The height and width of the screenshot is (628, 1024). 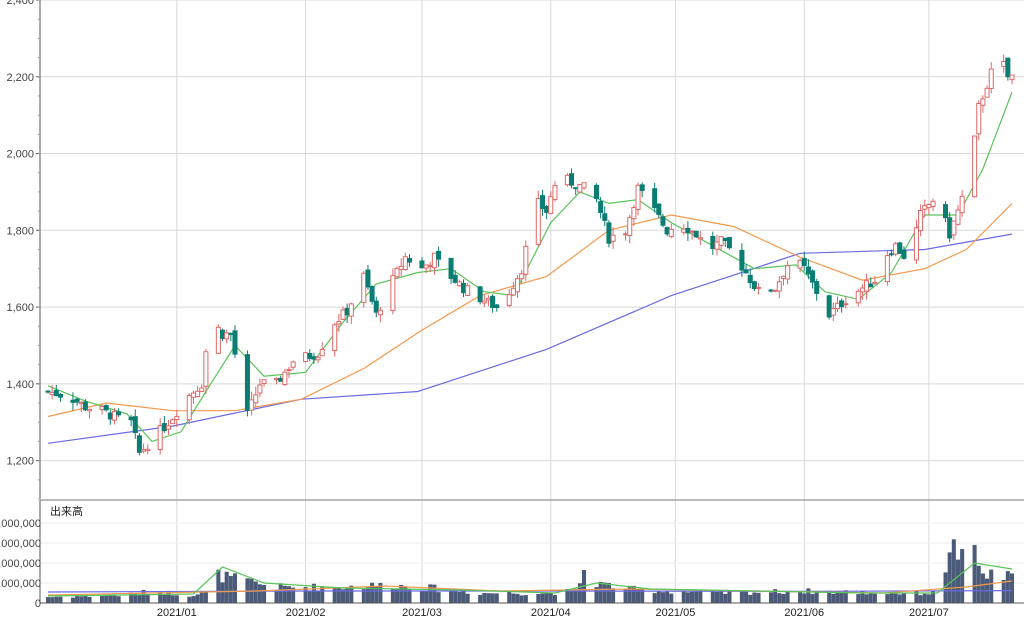 I want to click on x-tick-label: 2021/01, so click(x=177, y=613).